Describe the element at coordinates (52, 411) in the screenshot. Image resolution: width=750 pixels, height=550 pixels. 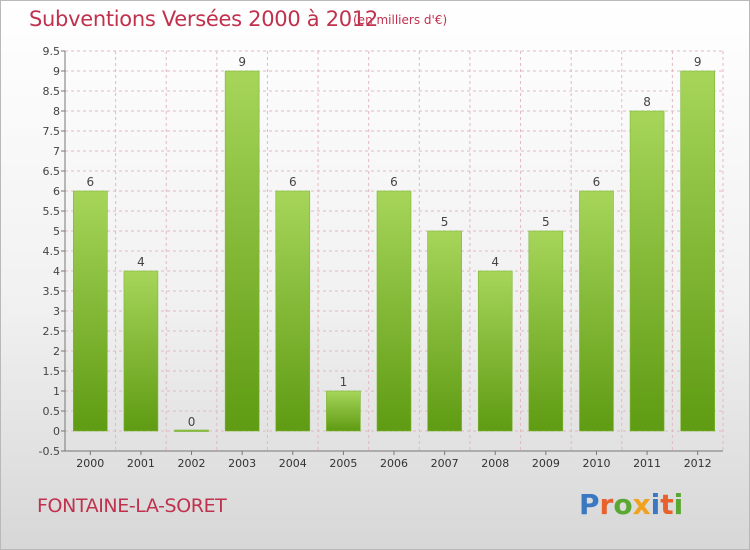
I see `y-tick-label: 0.5` at that location.